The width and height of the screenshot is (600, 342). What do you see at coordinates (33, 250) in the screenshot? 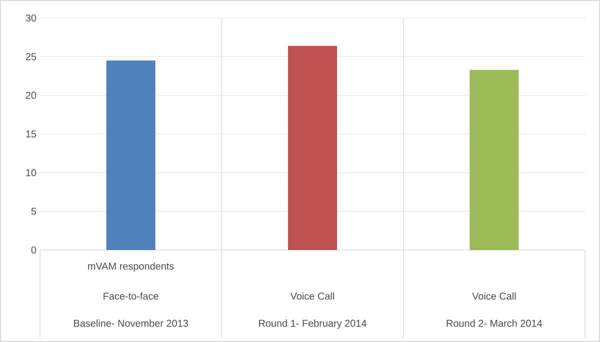
I see `y-tick-label: 0` at bounding box center [33, 250].